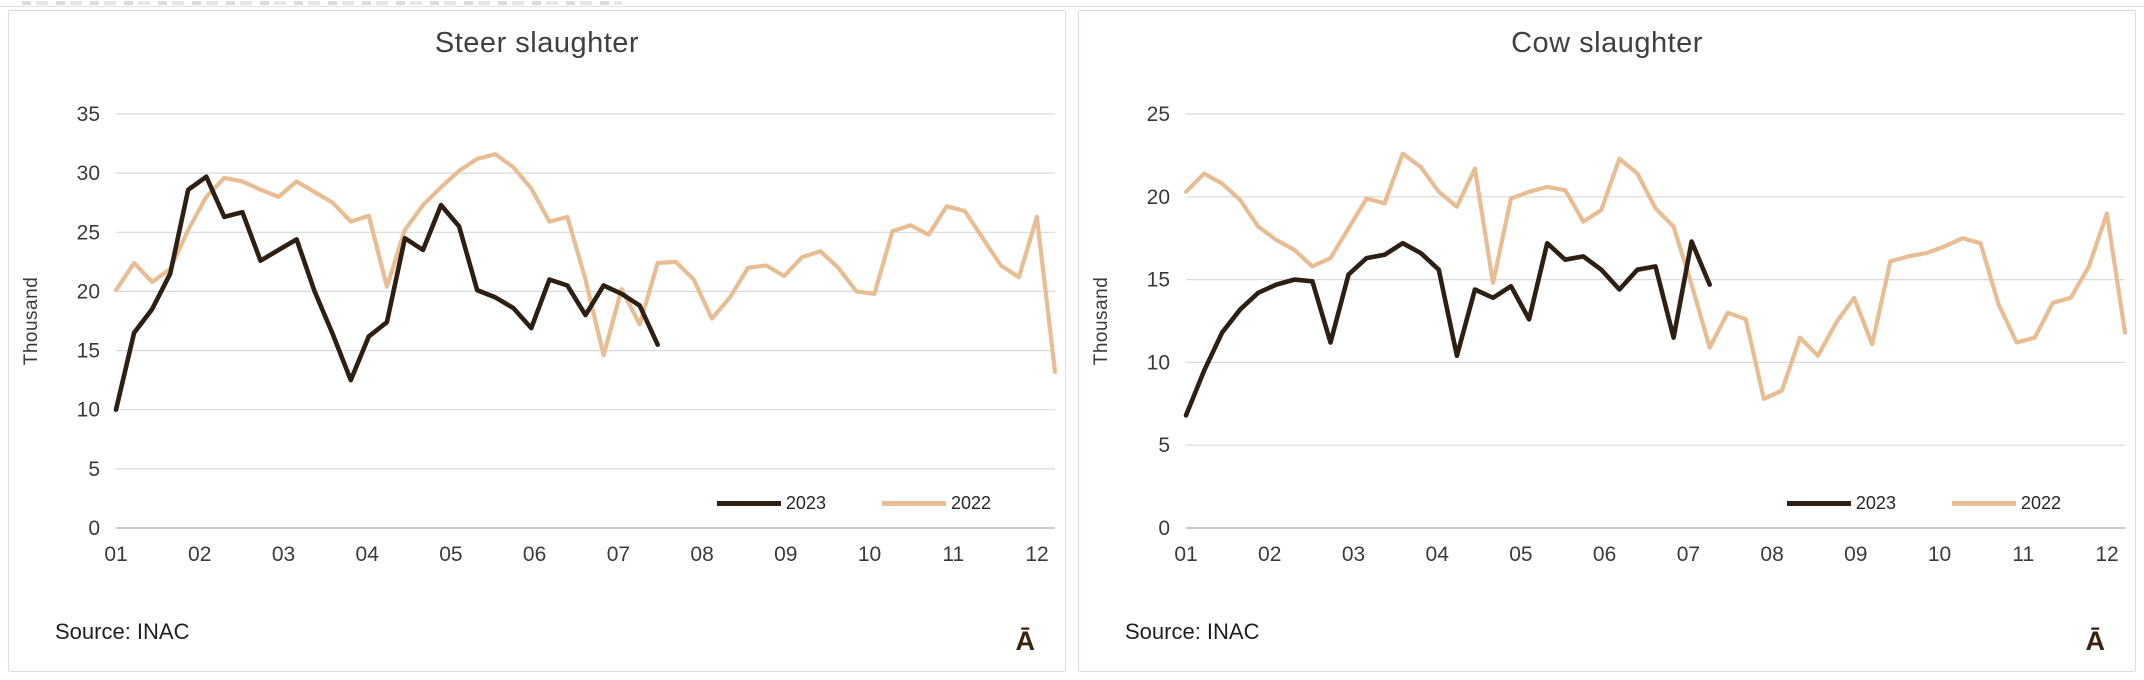  What do you see at coordinates (88, 114) in the screenshot?
I see `y-tick-label: 35` at bounding box center [88, 114].